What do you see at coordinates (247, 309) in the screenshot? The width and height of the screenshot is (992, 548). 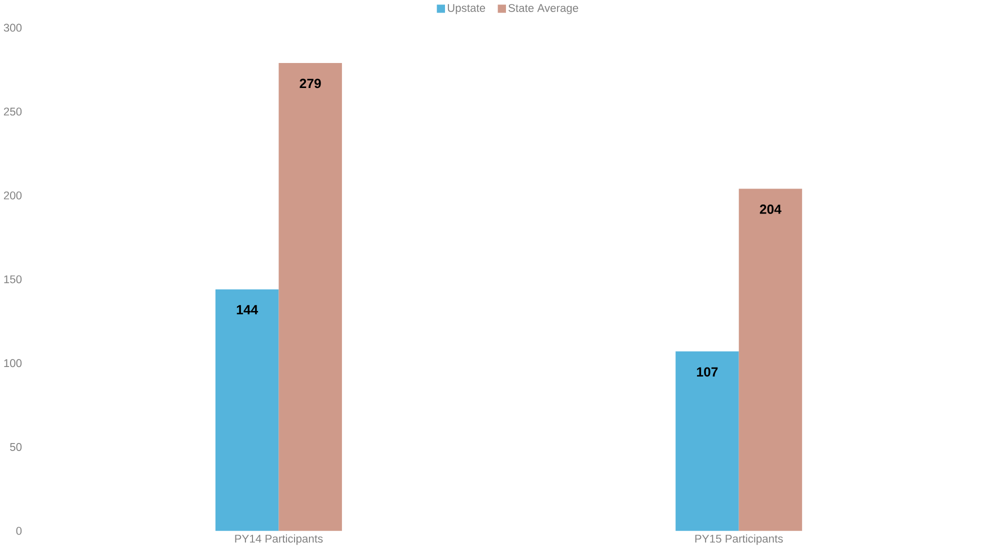 I see `data-label: 144` at bounding box center [247, 309].